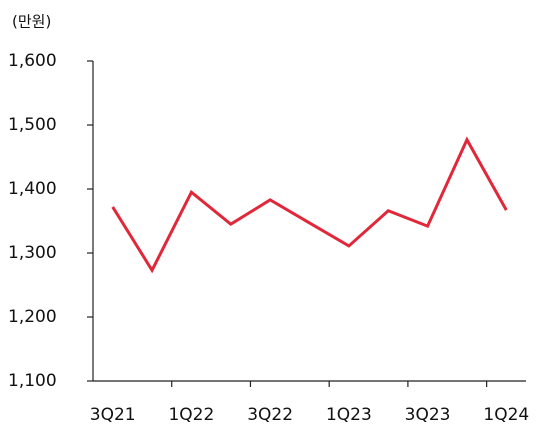  What do you see at coordinates (32, 125) in the screenshot?
I see `y-tick-label: 1,500` at bounding box center [32, 125].